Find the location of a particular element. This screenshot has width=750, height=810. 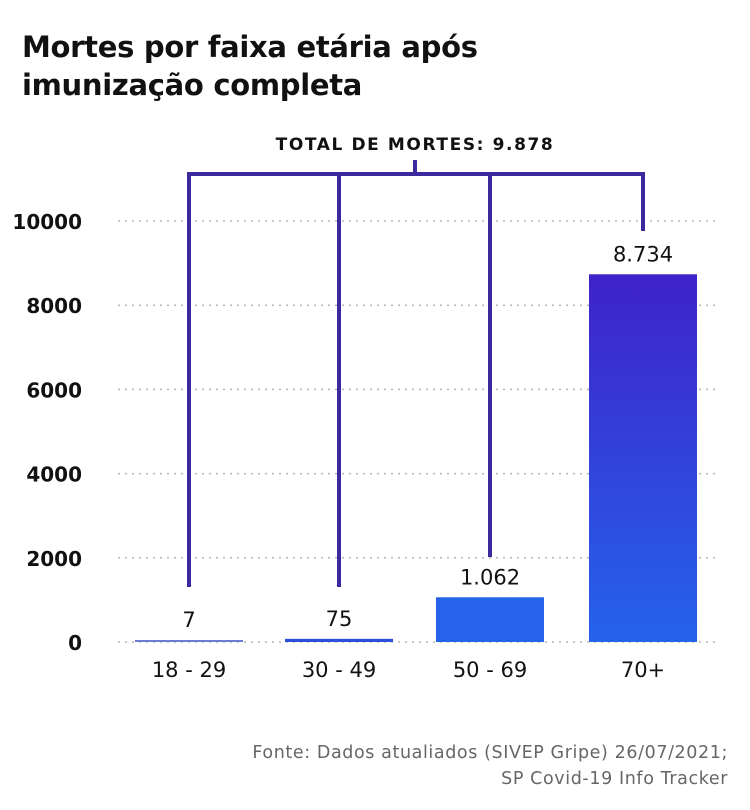

total-deaths-annotation: TOTAL DE MORTES: 9.878 is located at coordinates (415, 145).